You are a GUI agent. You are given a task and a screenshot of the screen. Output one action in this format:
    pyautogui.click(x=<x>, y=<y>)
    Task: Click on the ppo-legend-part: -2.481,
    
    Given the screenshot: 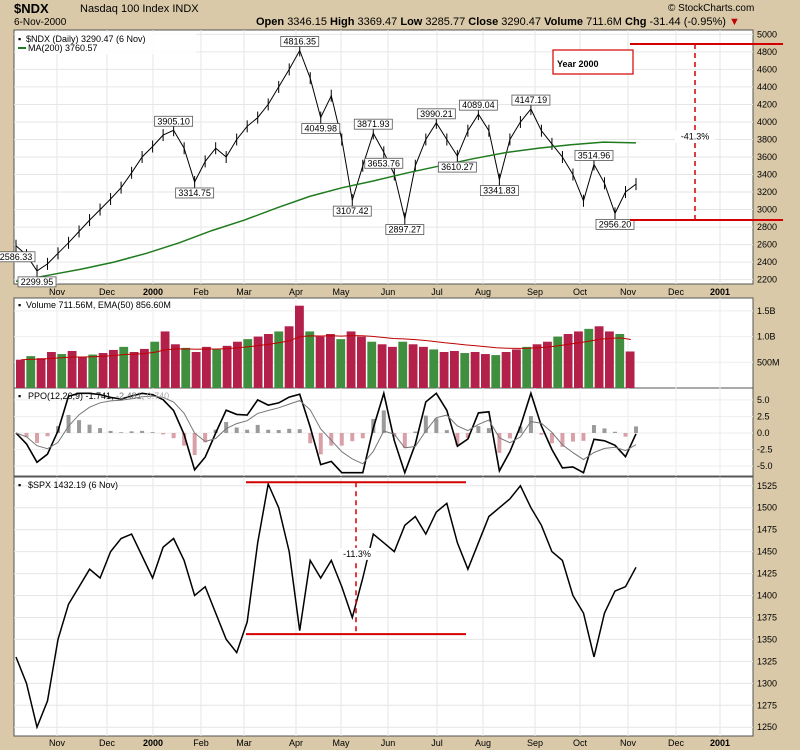 What is the action you would take?
    pyautogui.click(x=131, y=396)
    